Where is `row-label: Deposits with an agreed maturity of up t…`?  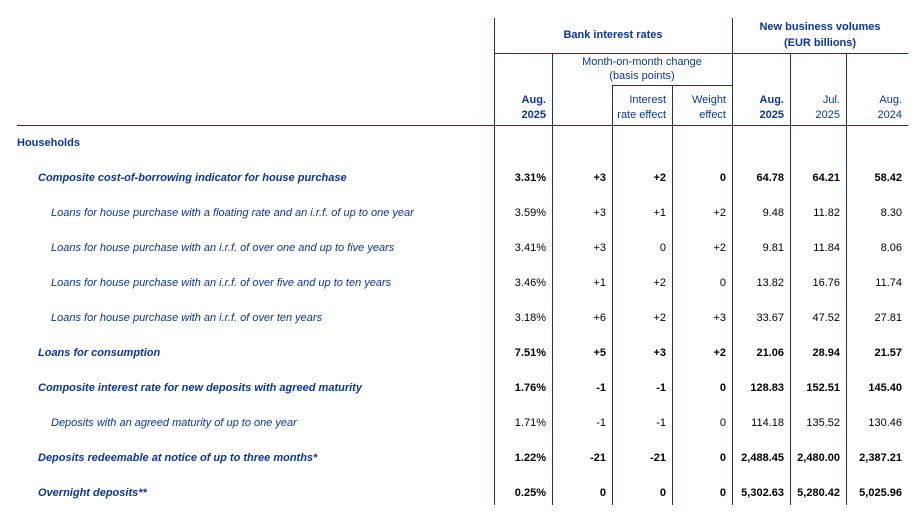 row-label: Deposits with an agreed maturity of up t… is located at coordinates (174, 422).